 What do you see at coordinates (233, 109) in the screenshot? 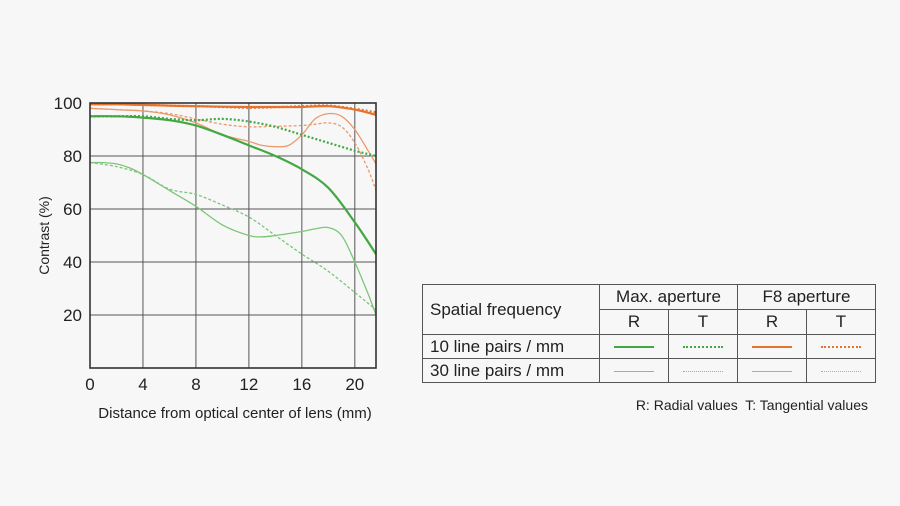
I see `series-line-10lp-f8-r` at bounding box center [233, 109].